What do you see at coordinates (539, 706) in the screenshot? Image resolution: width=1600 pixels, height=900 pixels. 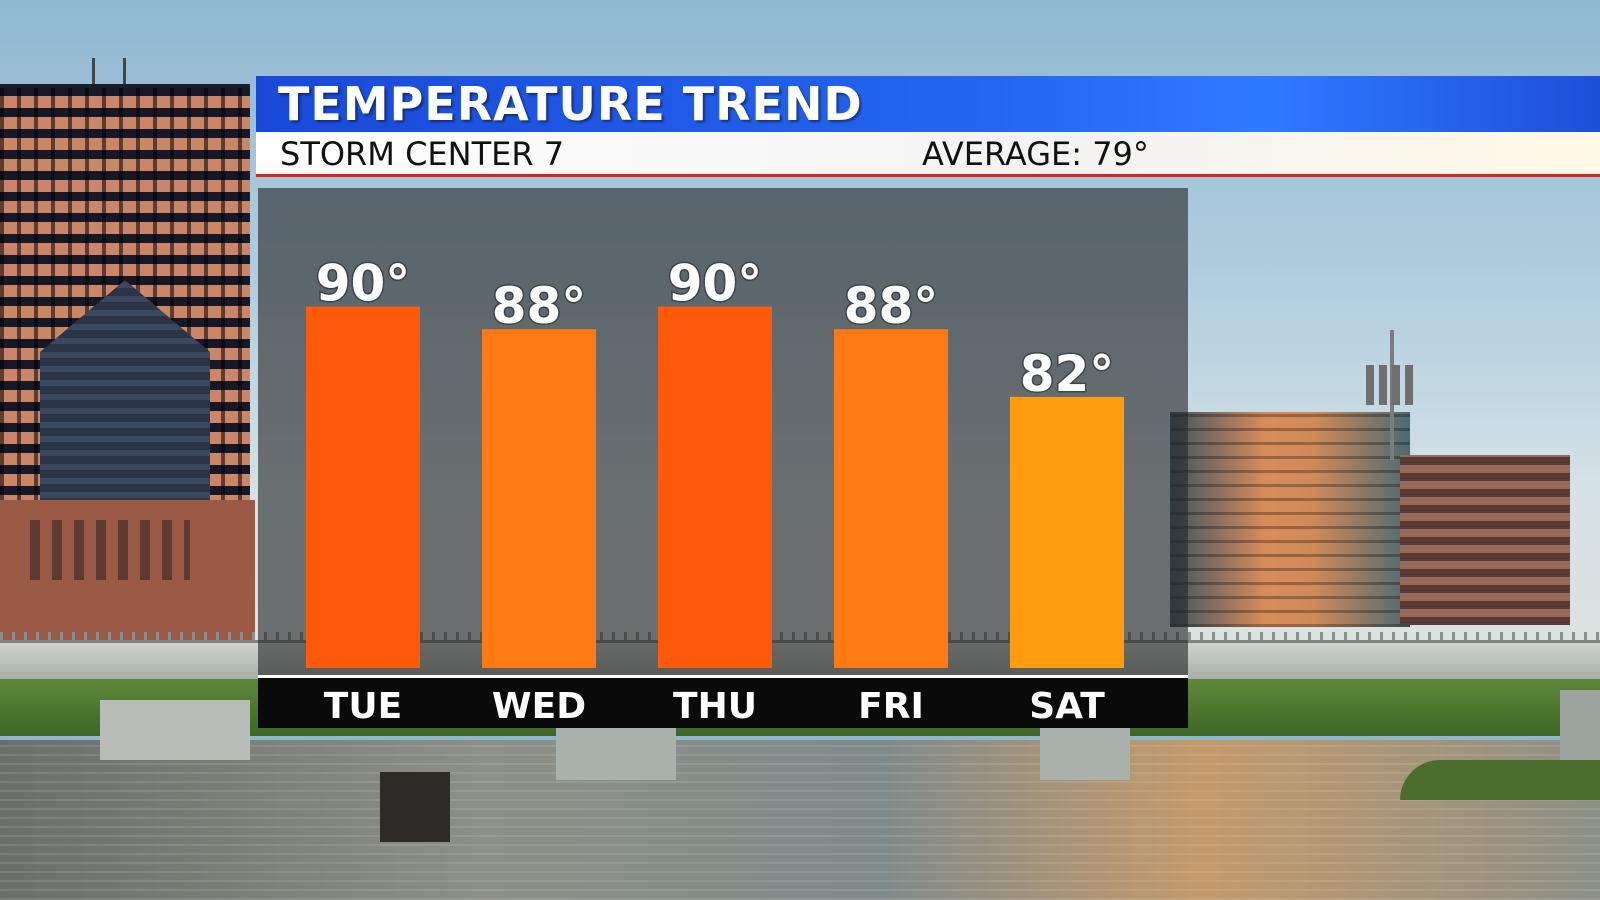 I see `day-label-wed: WED` at bounding box center [539, 706].